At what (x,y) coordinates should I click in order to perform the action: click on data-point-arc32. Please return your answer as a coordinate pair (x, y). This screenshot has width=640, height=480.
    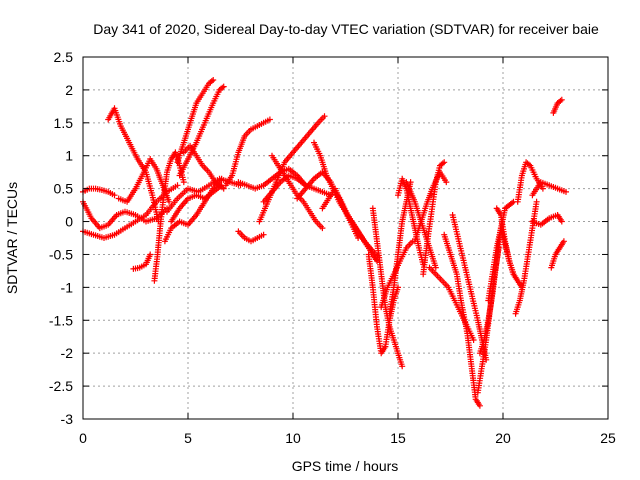
    Looking at the image, I should click on (479, 405).